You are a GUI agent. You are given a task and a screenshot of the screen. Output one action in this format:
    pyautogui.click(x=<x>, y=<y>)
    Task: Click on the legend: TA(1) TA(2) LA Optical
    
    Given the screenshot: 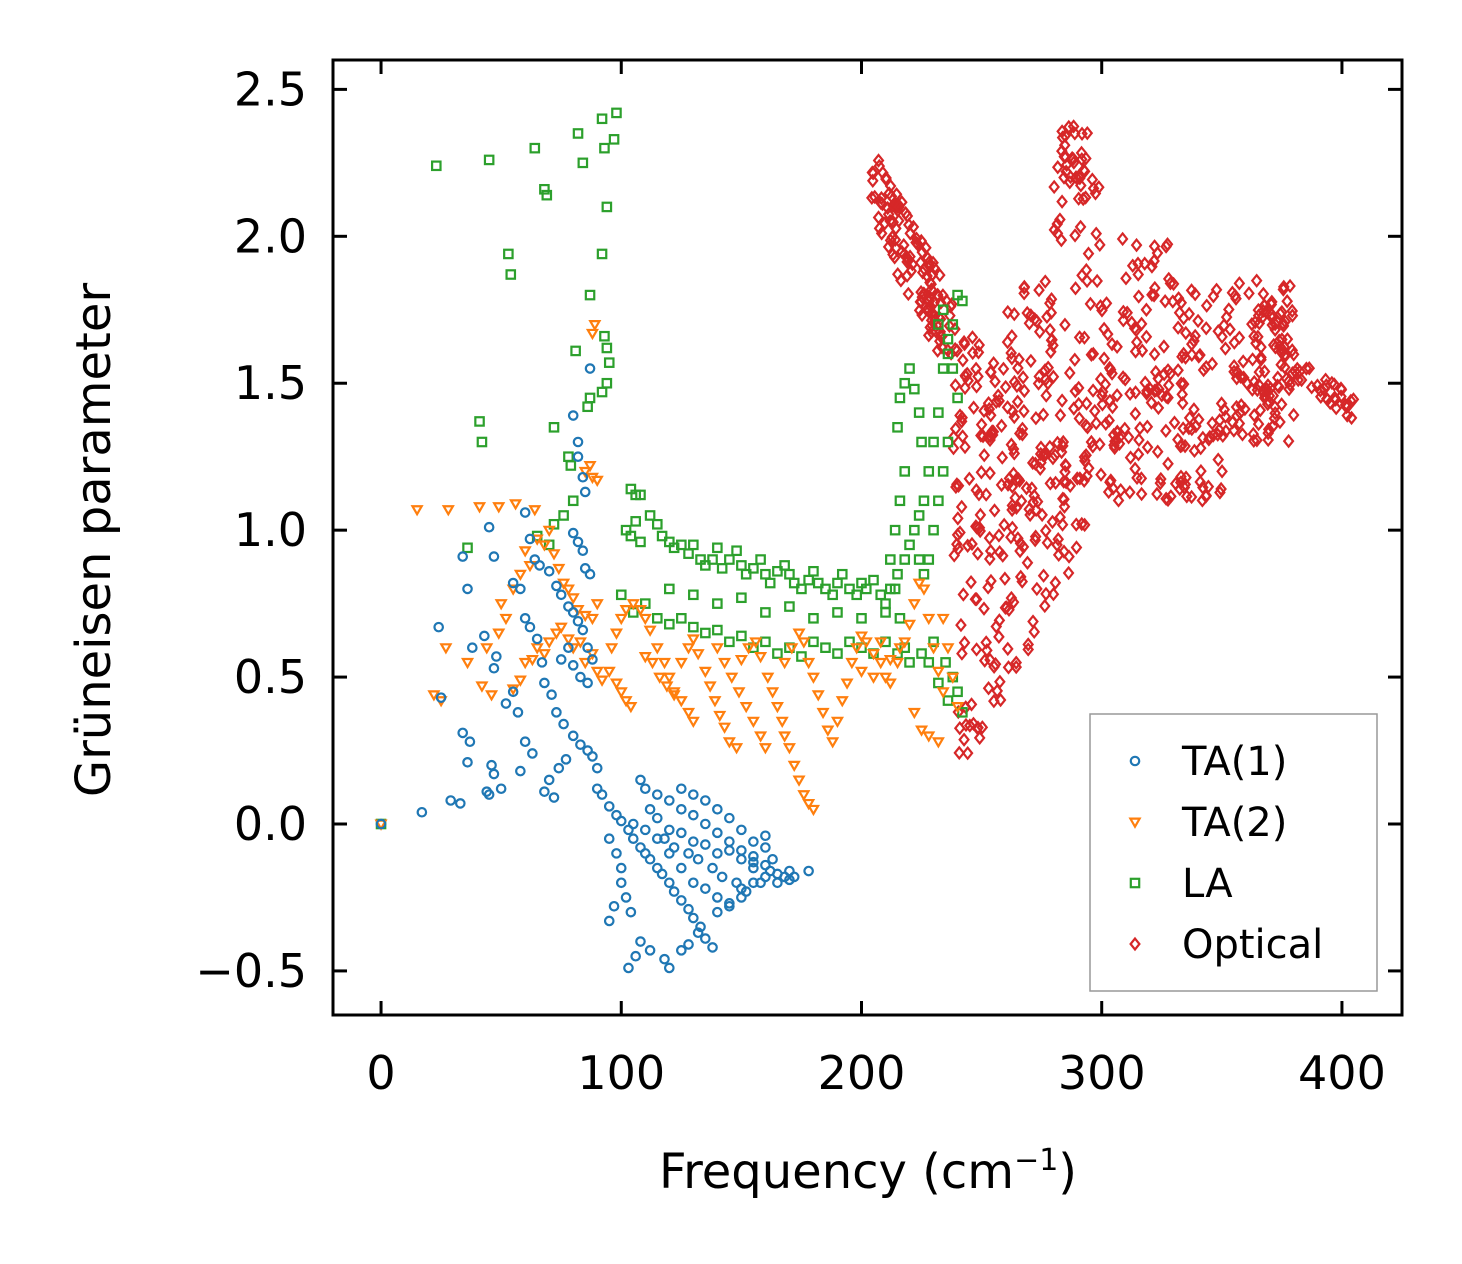 What is the action you would take?
    pyautogui.click(x=1233, y=852)
    